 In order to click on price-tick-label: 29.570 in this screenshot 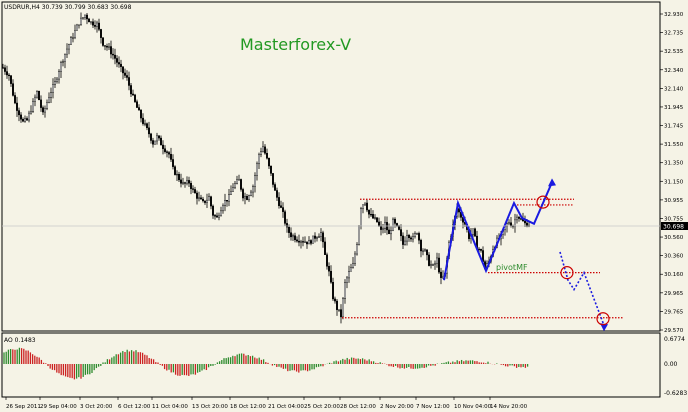, I will do `click(674, 331)`.